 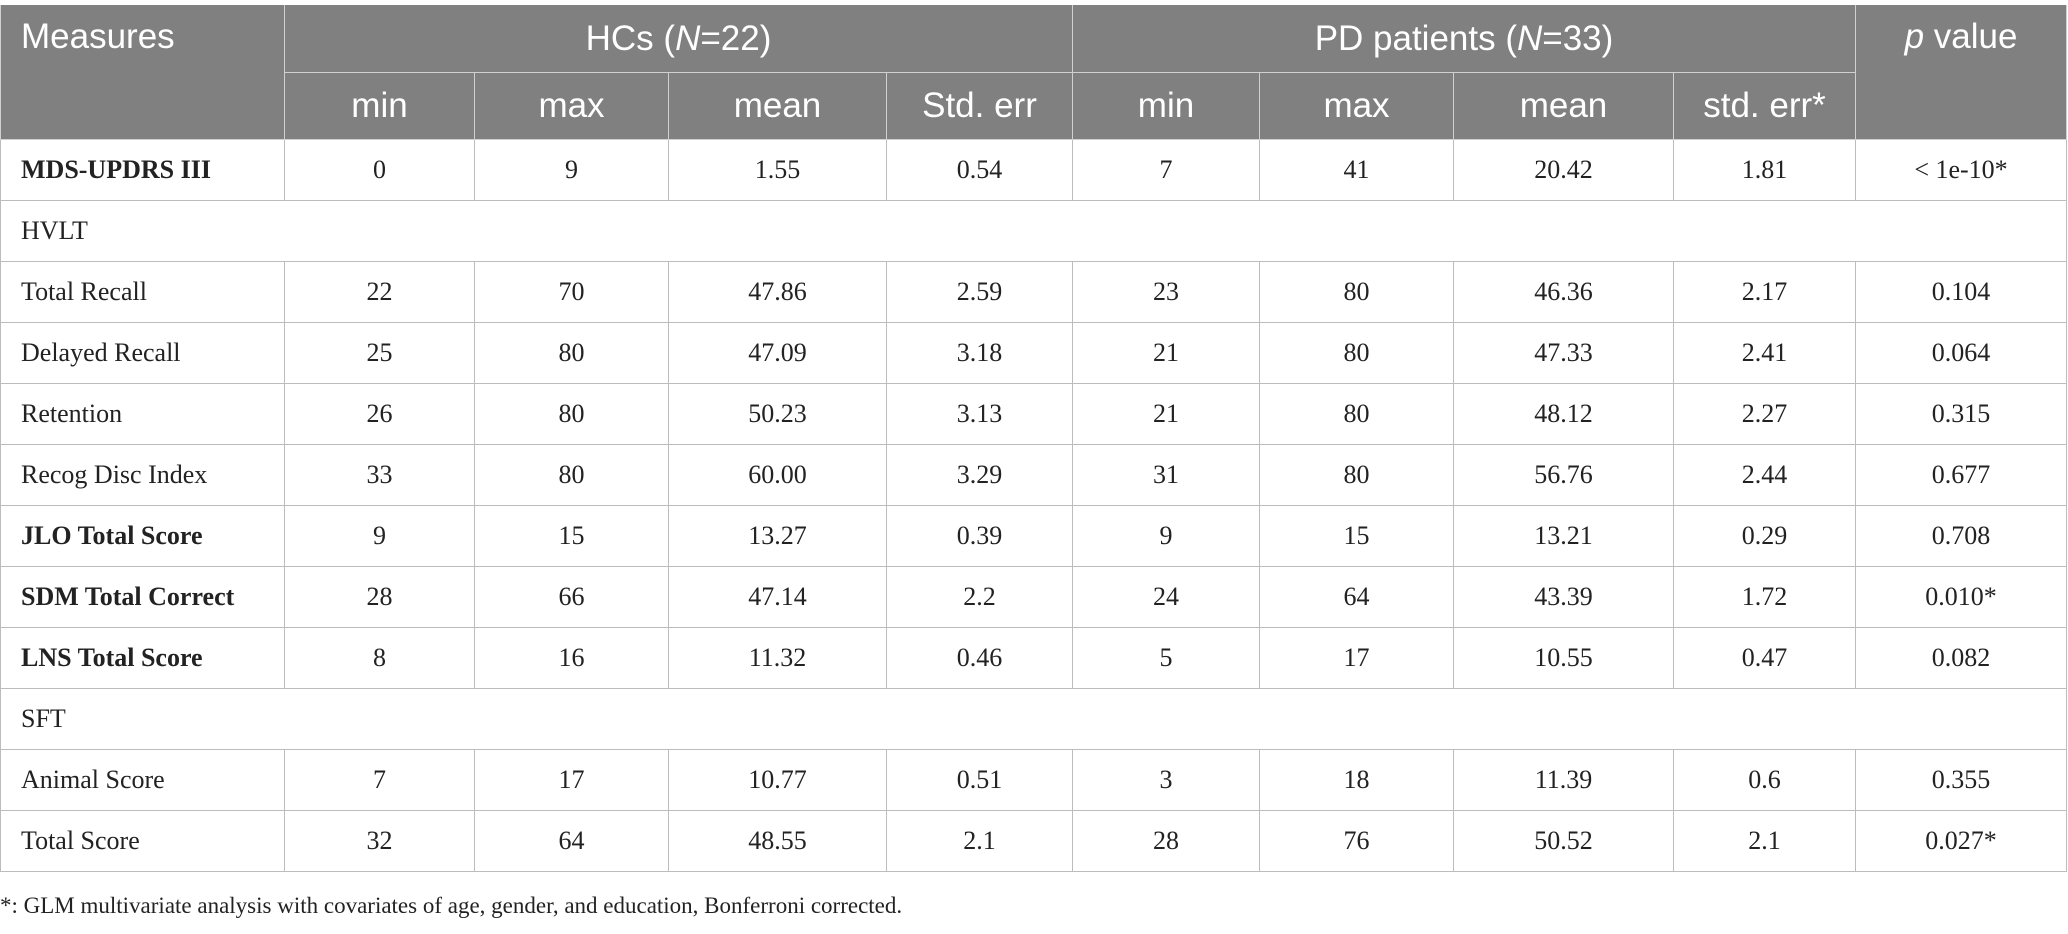 What do you see at coordinates (777, 414) in the screenshot?
I see `cell-hc-mean: 50.23` at bounding box center [777, 414].